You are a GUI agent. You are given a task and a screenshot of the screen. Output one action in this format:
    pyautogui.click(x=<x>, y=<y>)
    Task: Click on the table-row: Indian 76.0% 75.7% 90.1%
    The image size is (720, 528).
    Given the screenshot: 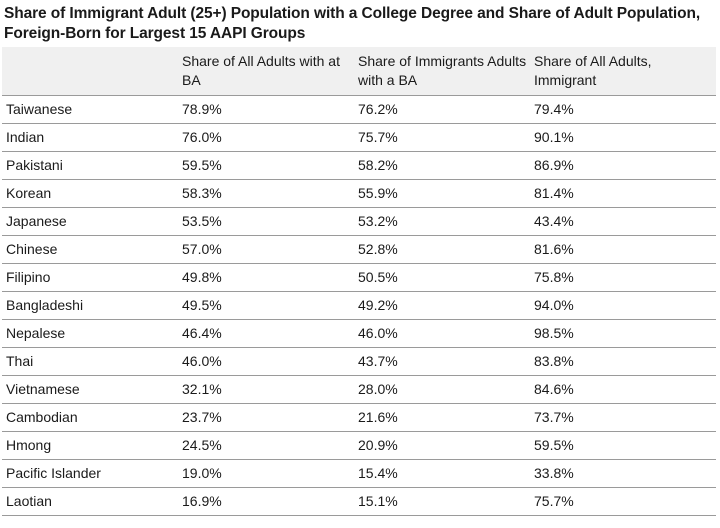 What is the action you would take?
    pyautogui.click(x=359, y=136)
    